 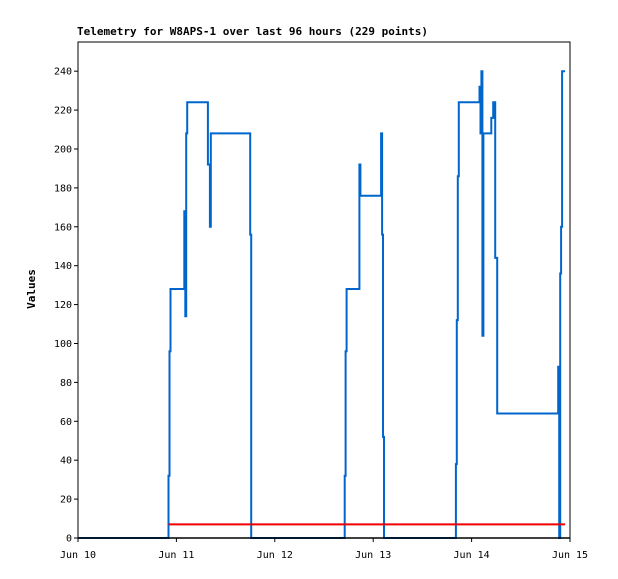 What do you see at coordinates (66, 500) in the screenshot?
I see `y-tick-label-1: 20` at bounding box center [66, 500].